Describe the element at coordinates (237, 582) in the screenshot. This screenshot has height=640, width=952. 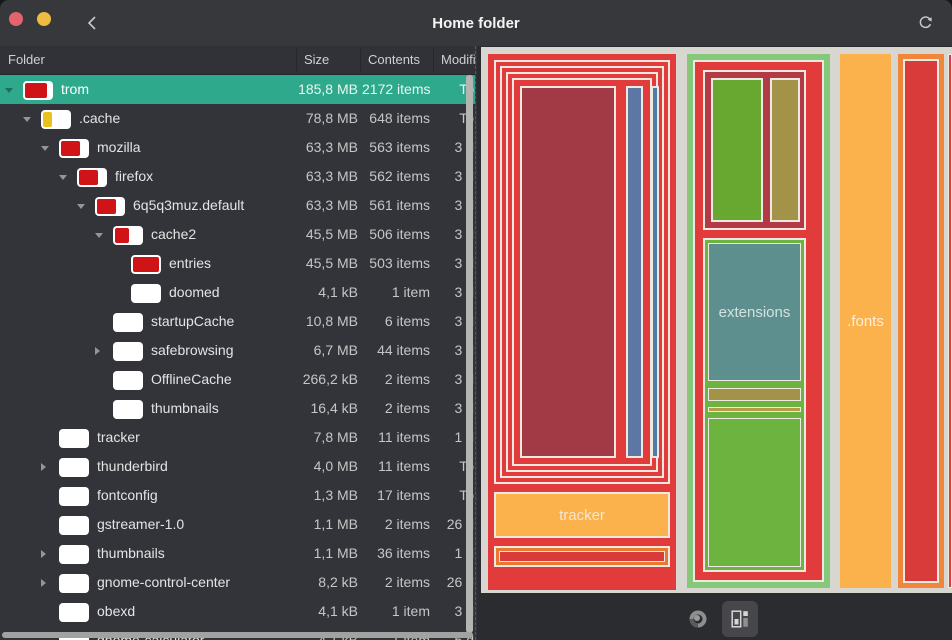
I see `table-row: gnome-control-center 8,2 kB 2 items 26 d` at that location.